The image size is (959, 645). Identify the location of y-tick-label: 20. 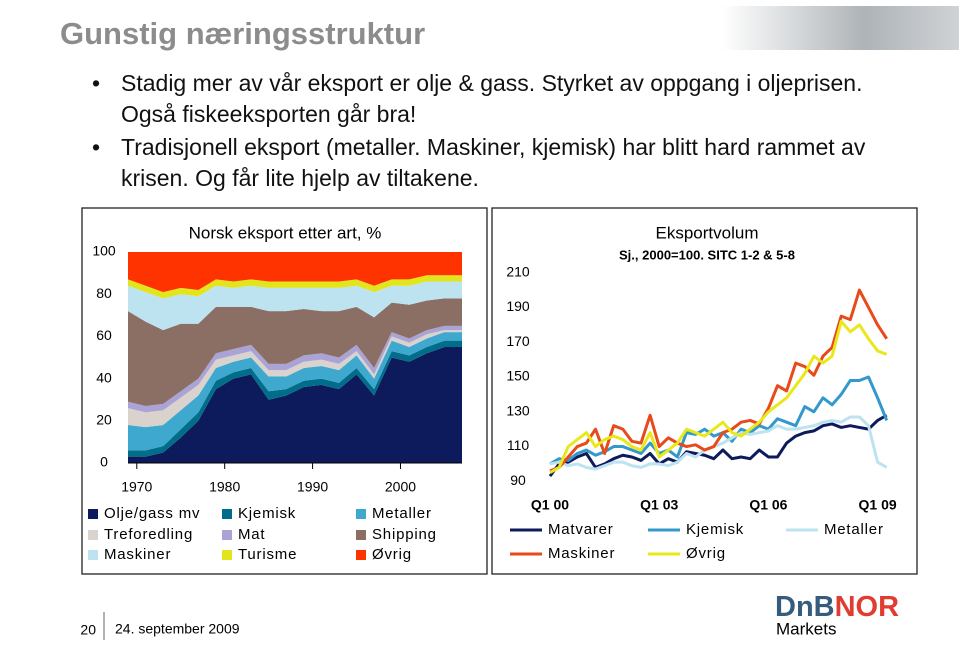
(104, 420).